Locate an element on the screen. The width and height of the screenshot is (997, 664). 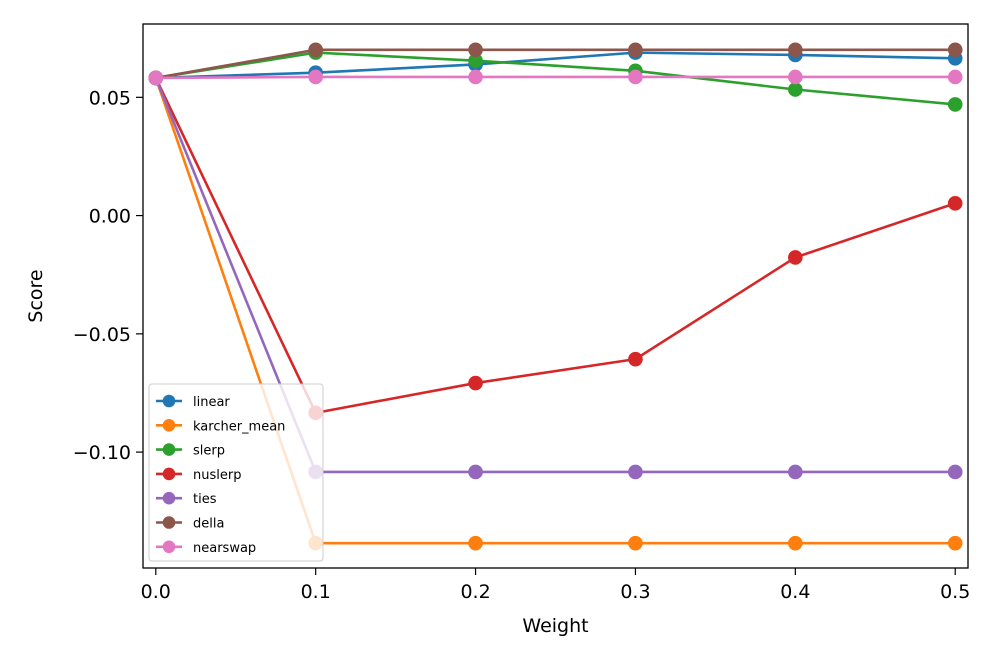
series-line-slerp is located at coordinates (555, 78).